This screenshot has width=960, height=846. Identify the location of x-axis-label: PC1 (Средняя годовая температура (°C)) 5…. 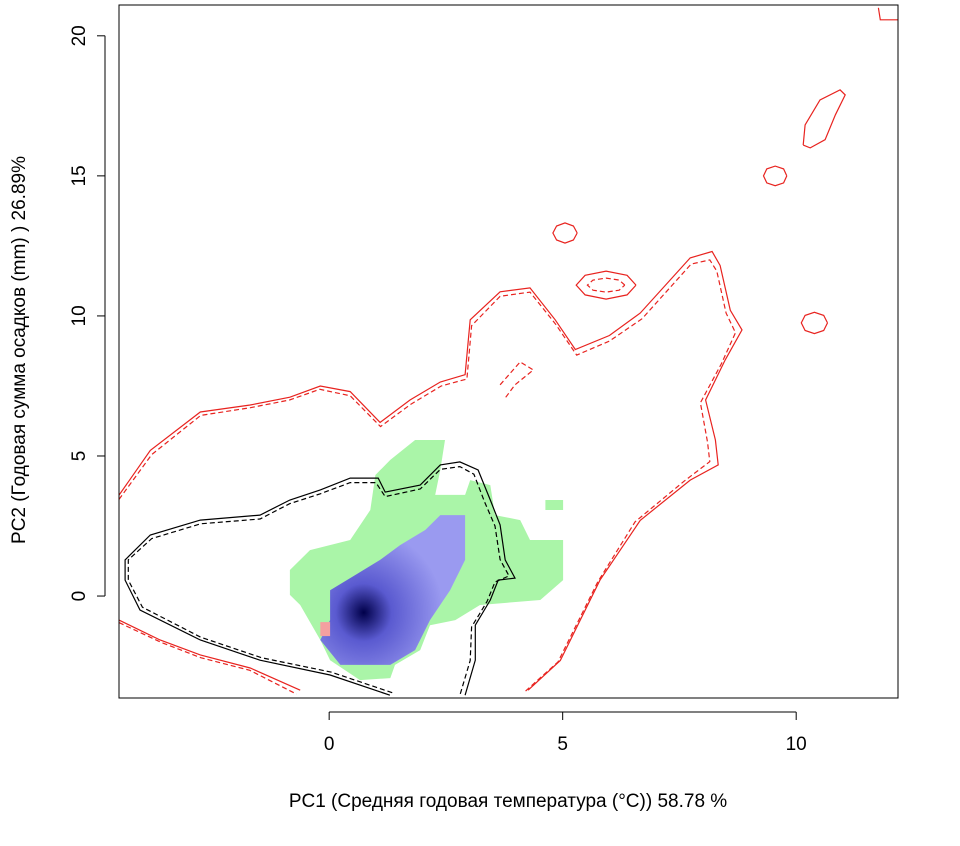
(508, 801).